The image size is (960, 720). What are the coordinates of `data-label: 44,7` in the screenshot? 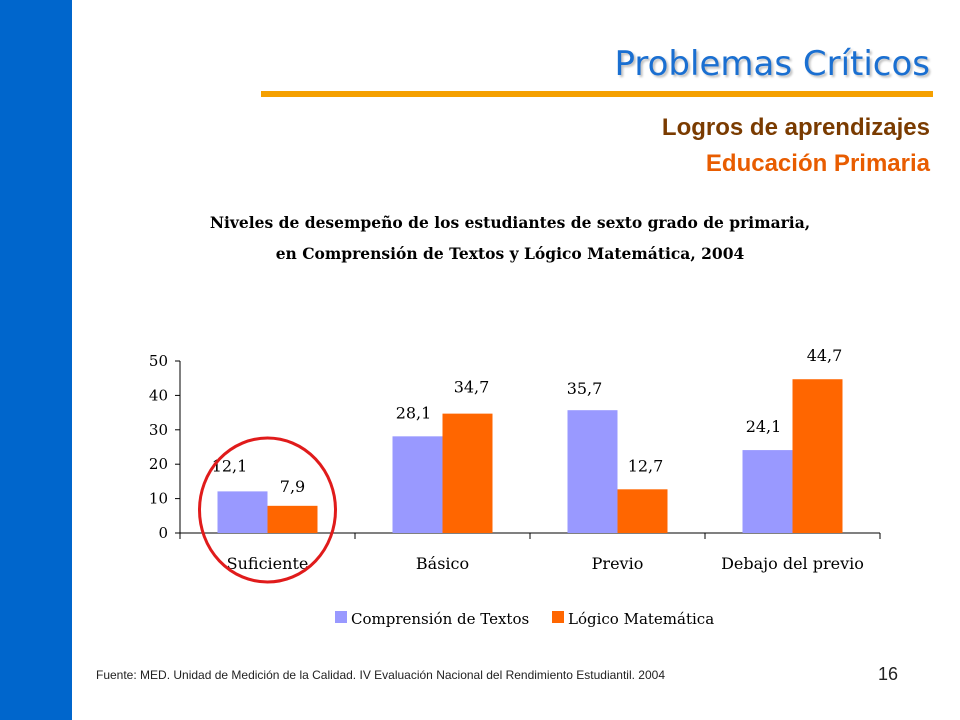 It's located at (825, 355).